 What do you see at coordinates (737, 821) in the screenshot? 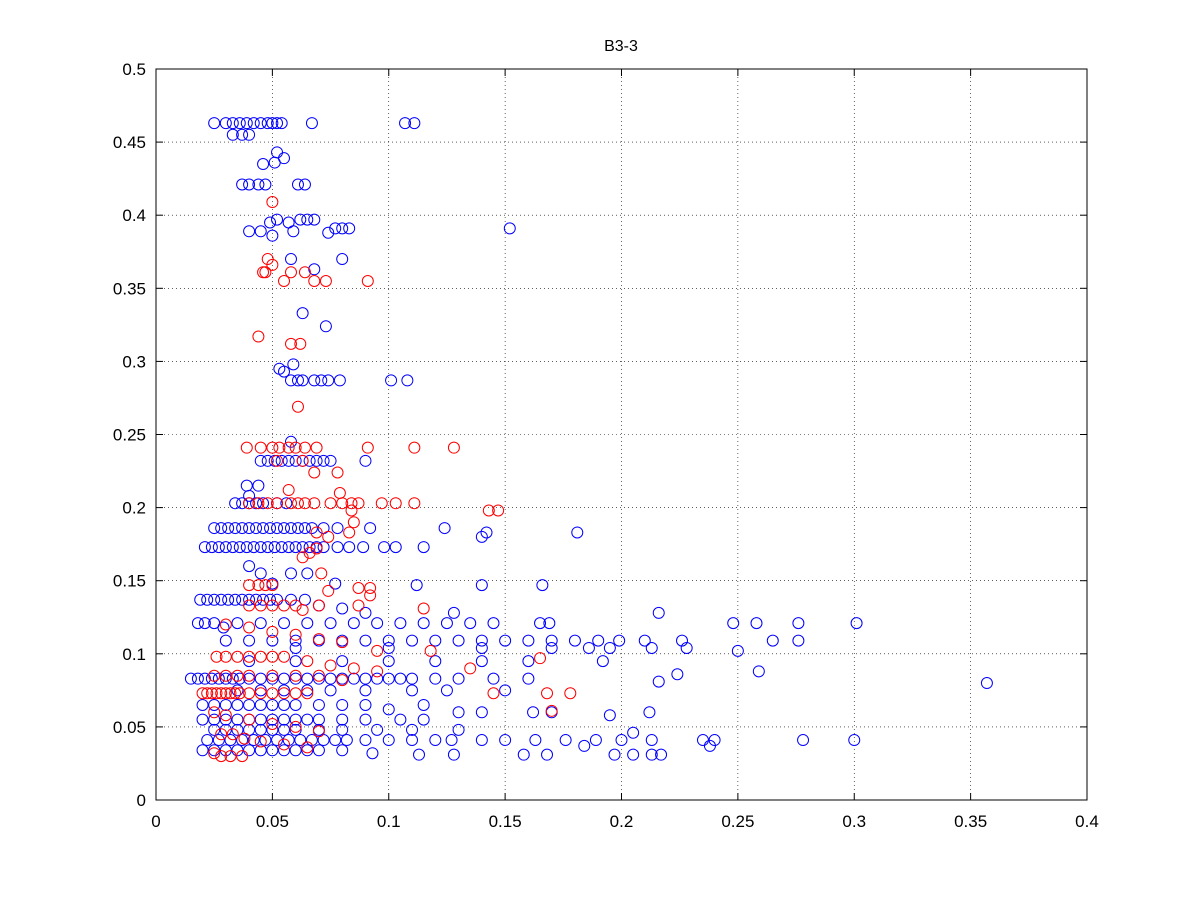
I see `x-tick-label: 0.25` at bounding box center [737, 821].